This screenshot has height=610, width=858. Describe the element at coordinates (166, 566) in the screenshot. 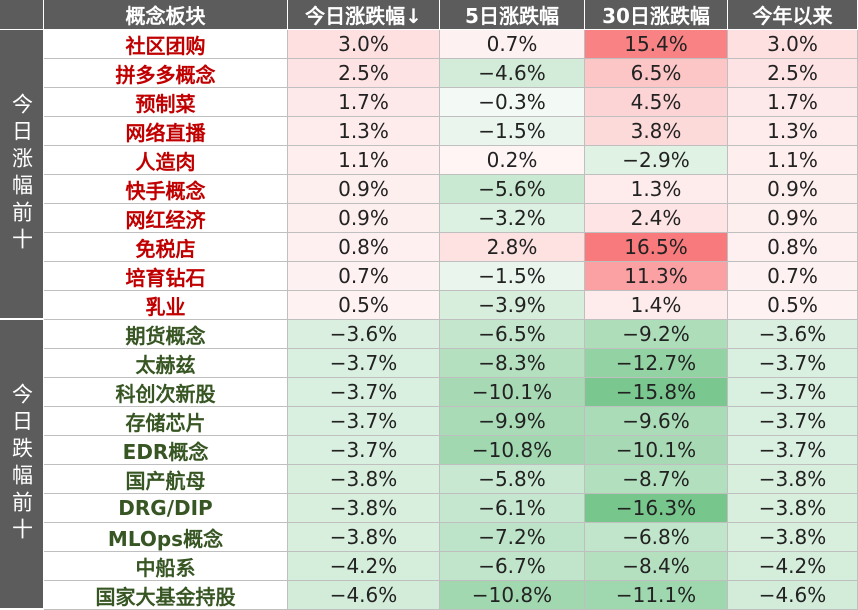

I see `concept-name-cell: 中船系` at that location.